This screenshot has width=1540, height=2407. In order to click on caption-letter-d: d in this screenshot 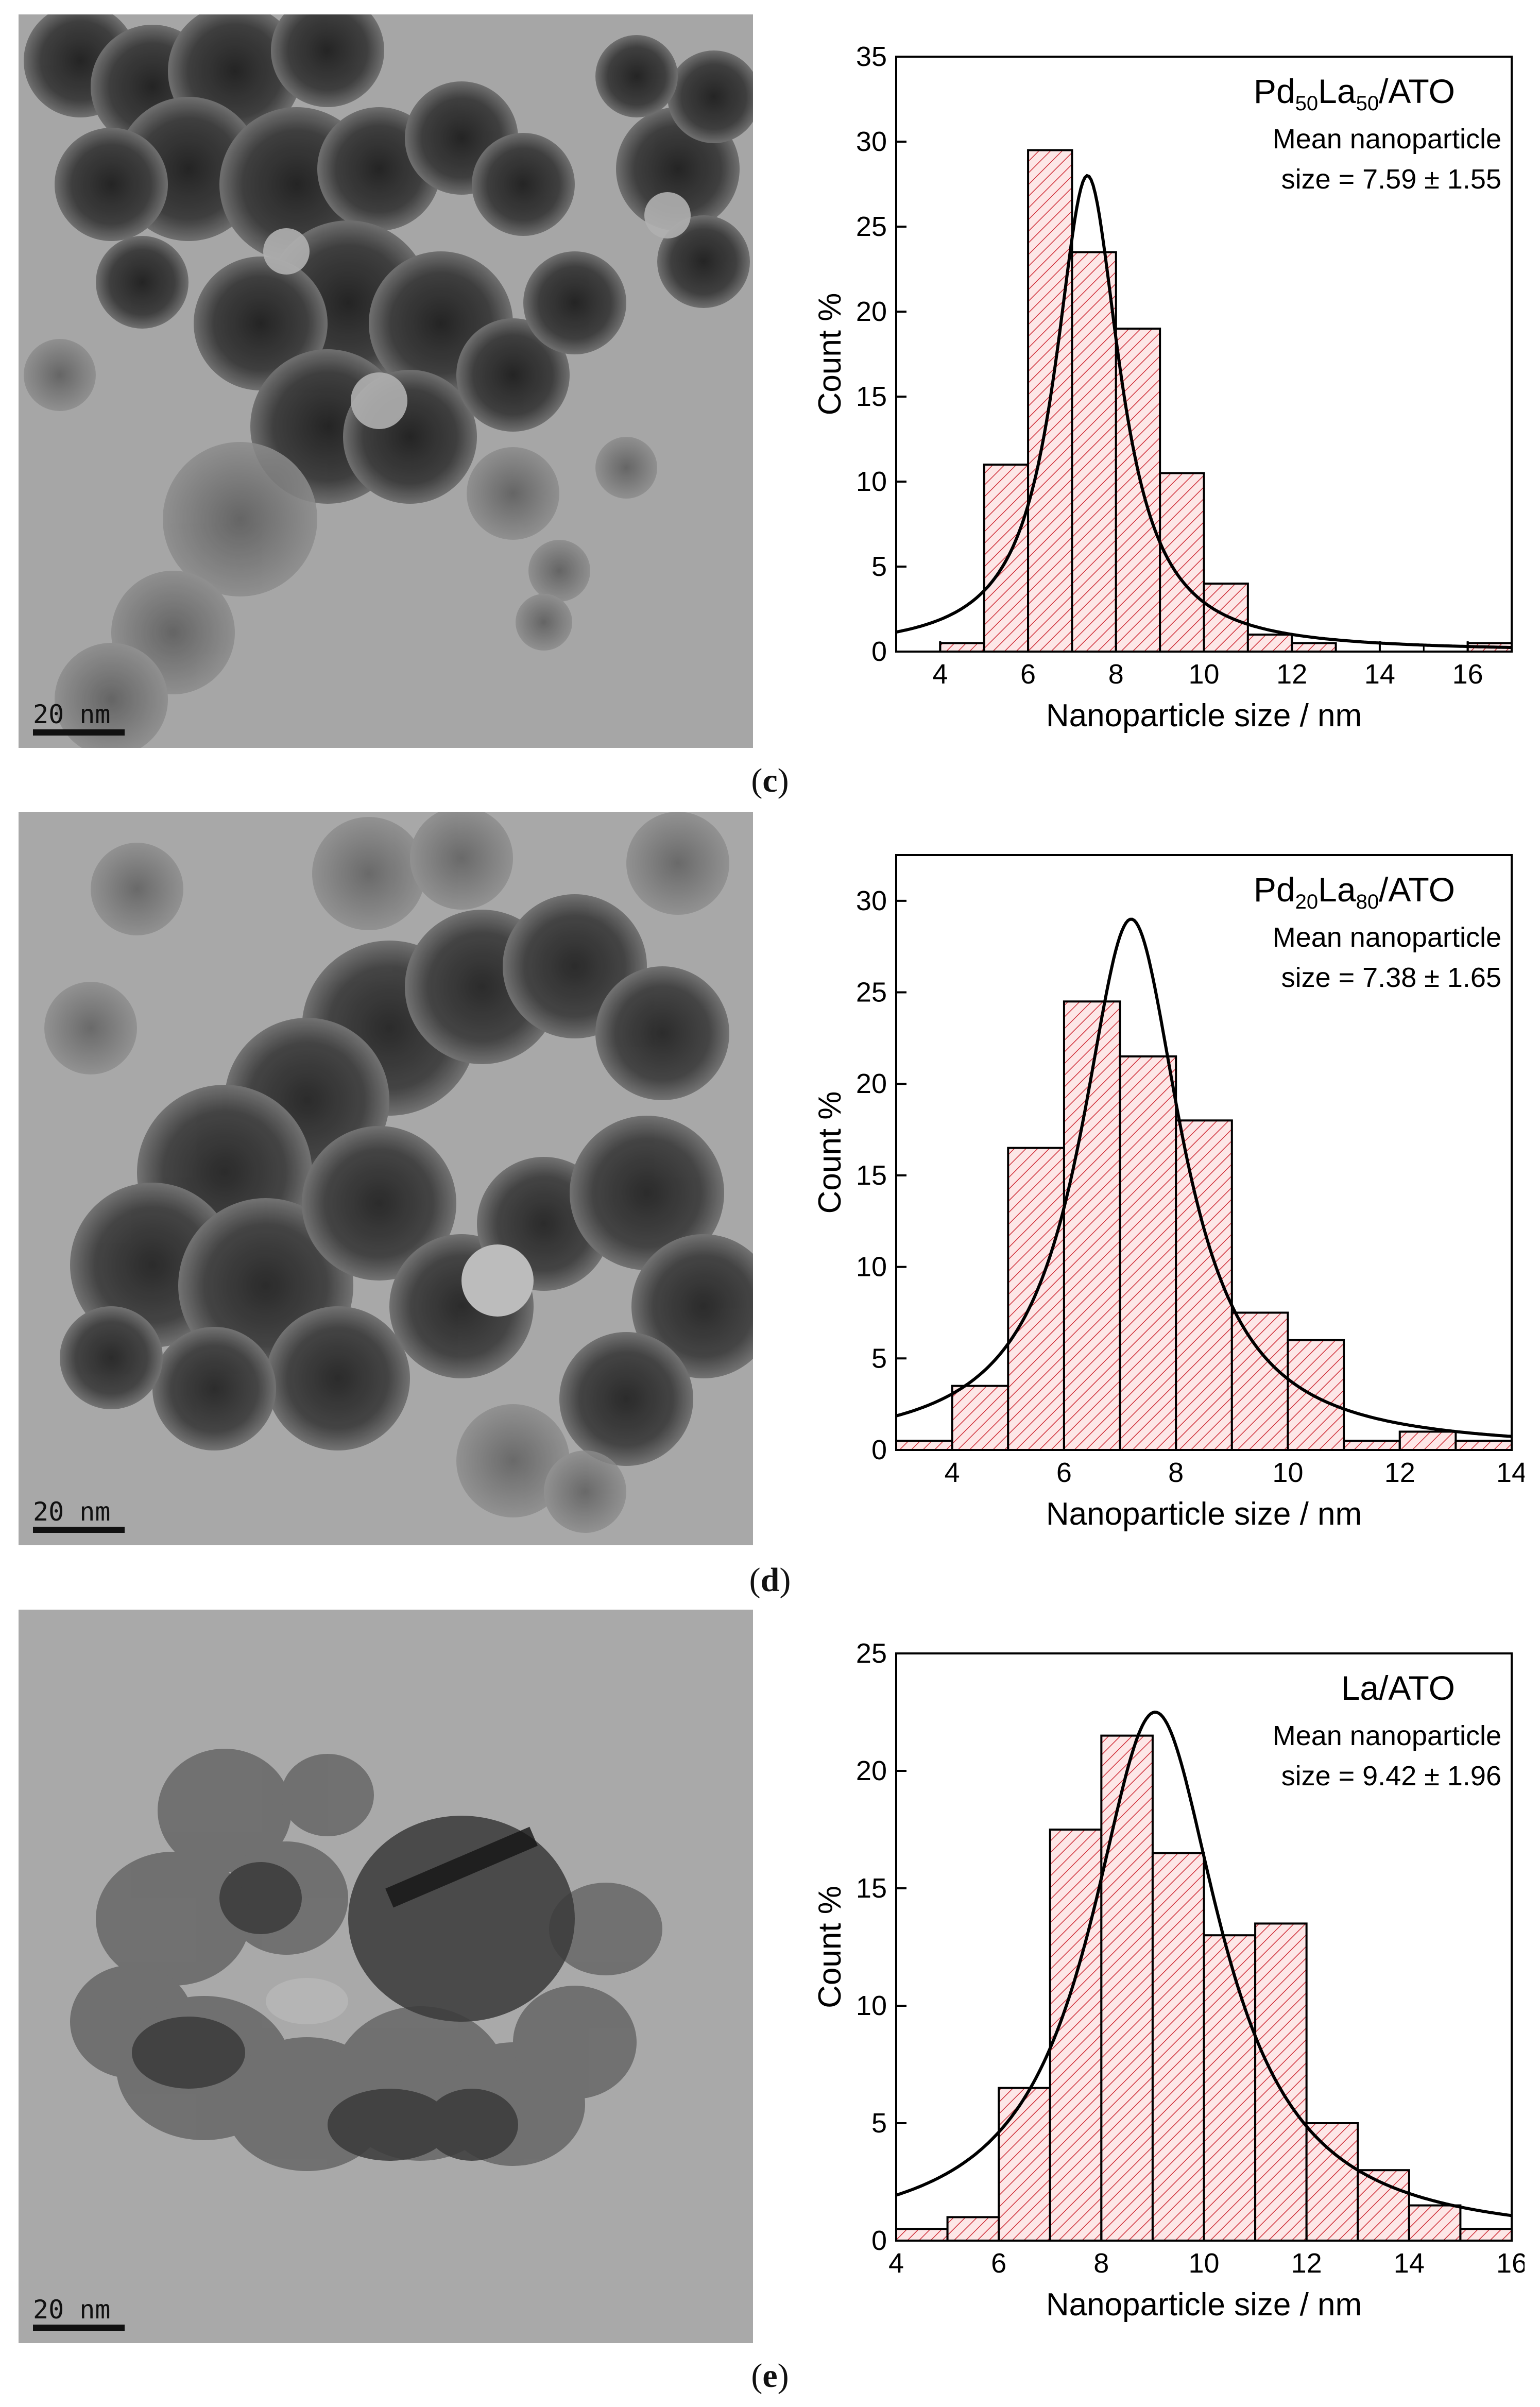, I will do `click(770, 1580)`.